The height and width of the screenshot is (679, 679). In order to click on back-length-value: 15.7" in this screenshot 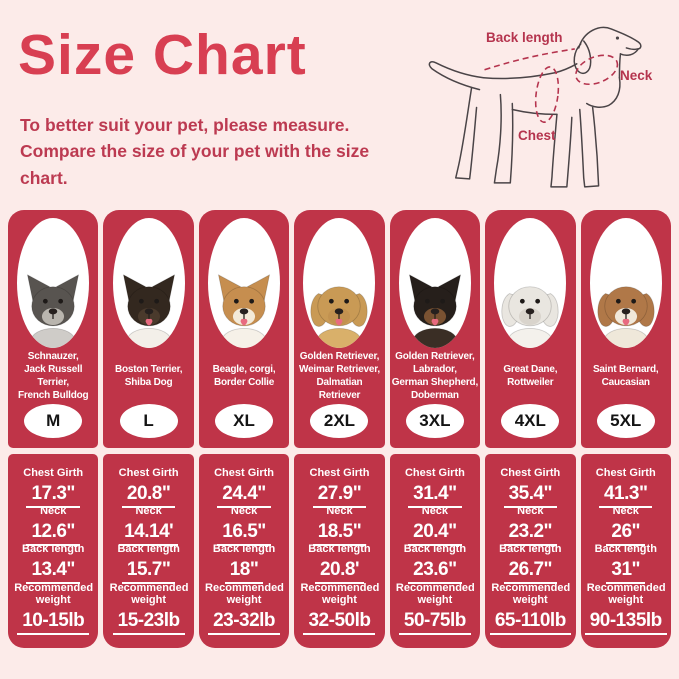, I will do `click(148, 572)`.